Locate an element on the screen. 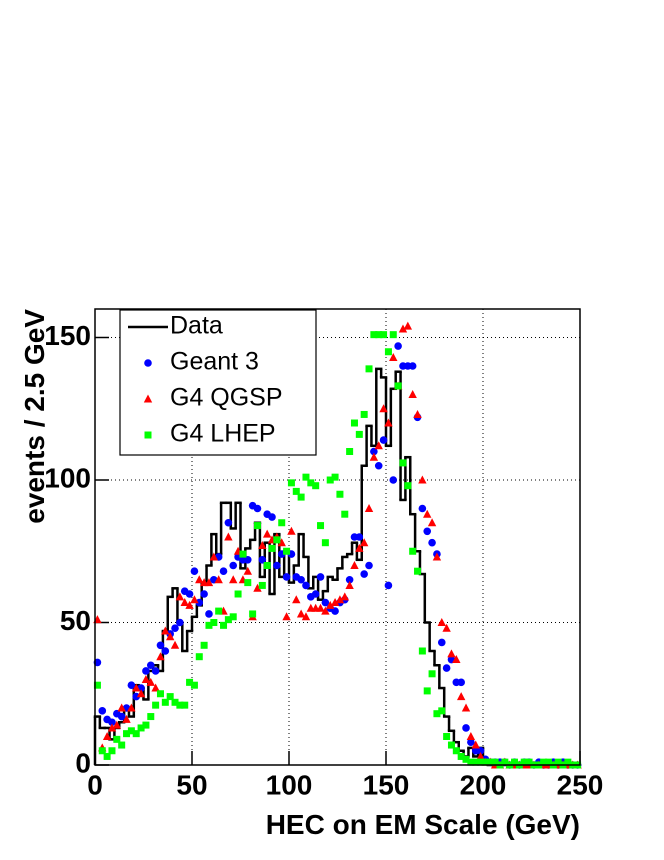  x-tick-label: 100 is located at coordinates (289, 784).